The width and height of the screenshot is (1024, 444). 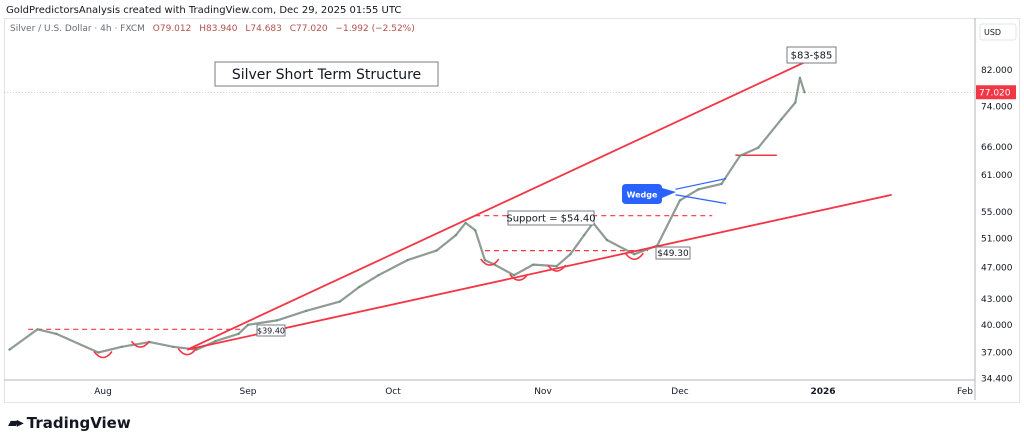 I want to click on tradingview-logo-icon: ▰▸, so click(x=16, y=423).